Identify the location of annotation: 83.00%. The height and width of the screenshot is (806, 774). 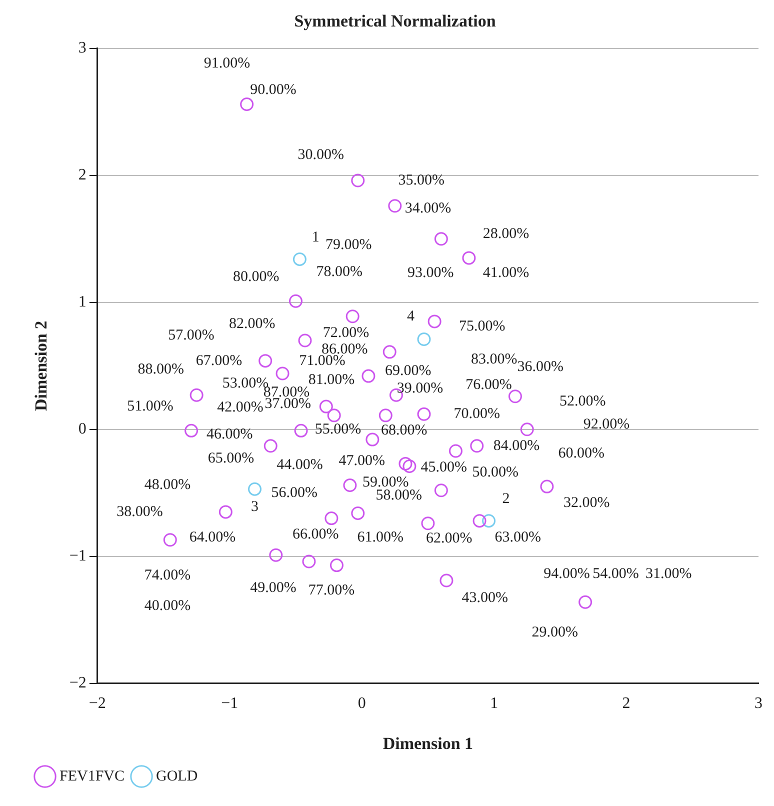
(494, 359).